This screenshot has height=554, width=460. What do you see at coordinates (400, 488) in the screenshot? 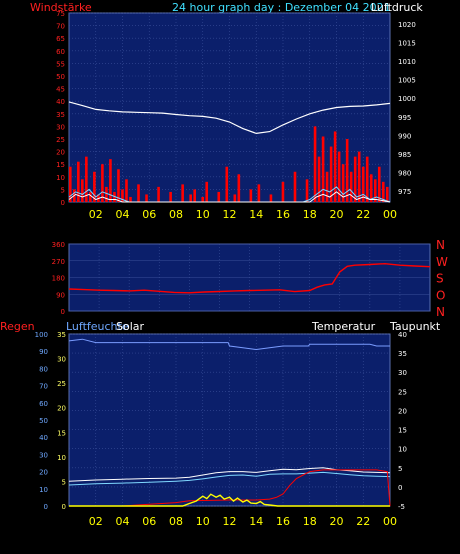
I see `temperature-tick-label: 0` at bounding box center [400, 488].